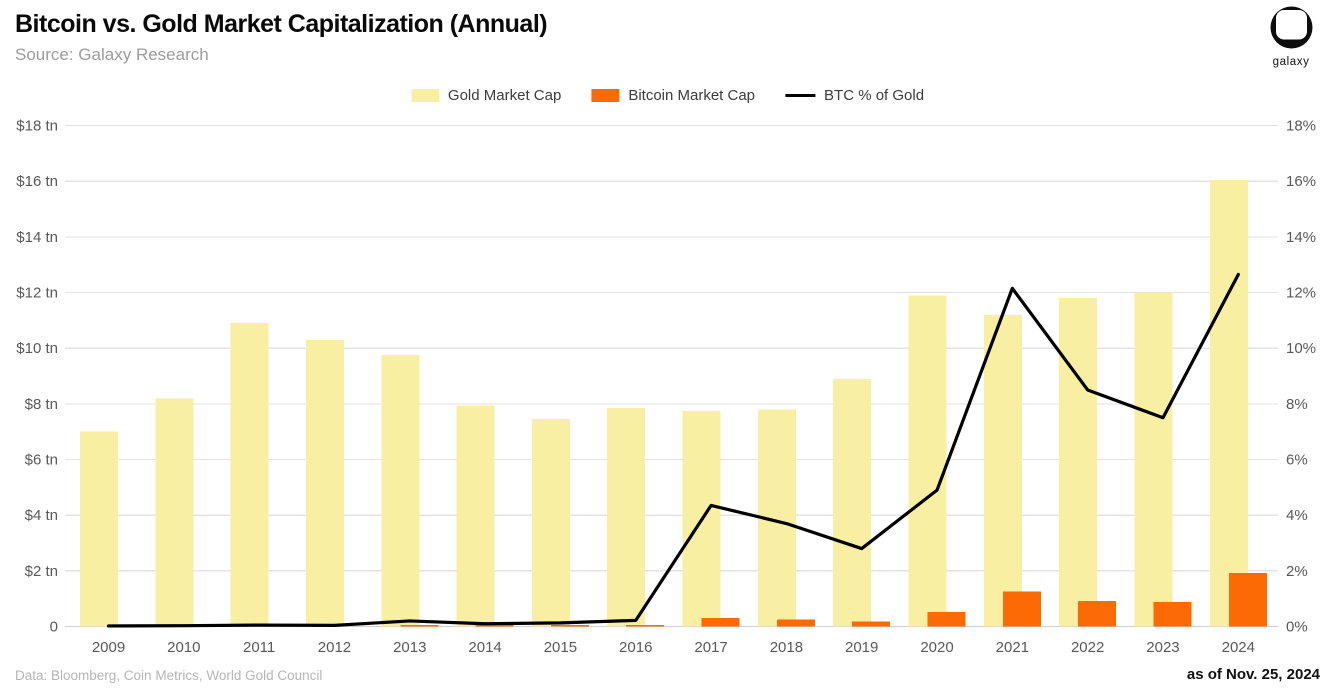  I want to click on bitcoin-bar-2015, so click(569, 626).